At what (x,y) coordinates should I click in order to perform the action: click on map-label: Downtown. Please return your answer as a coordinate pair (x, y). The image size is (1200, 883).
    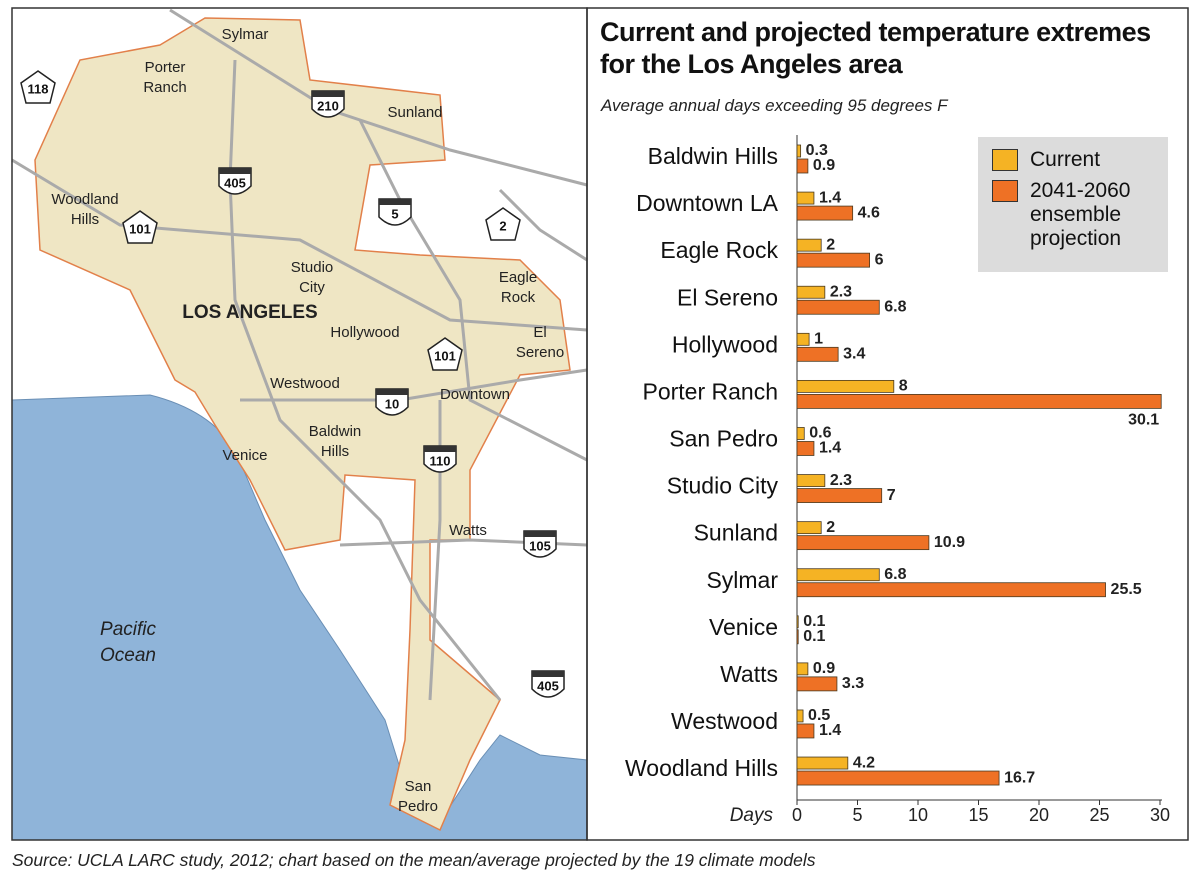
    Looking at the image, I should click on (475, 394).